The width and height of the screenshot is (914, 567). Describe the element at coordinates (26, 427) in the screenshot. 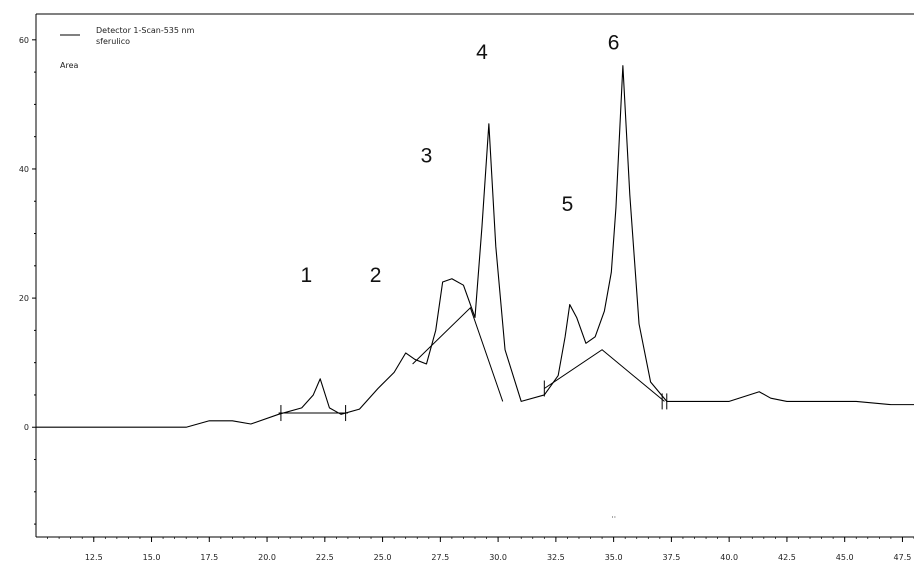

I see `y-tick-label: 0` at that location.